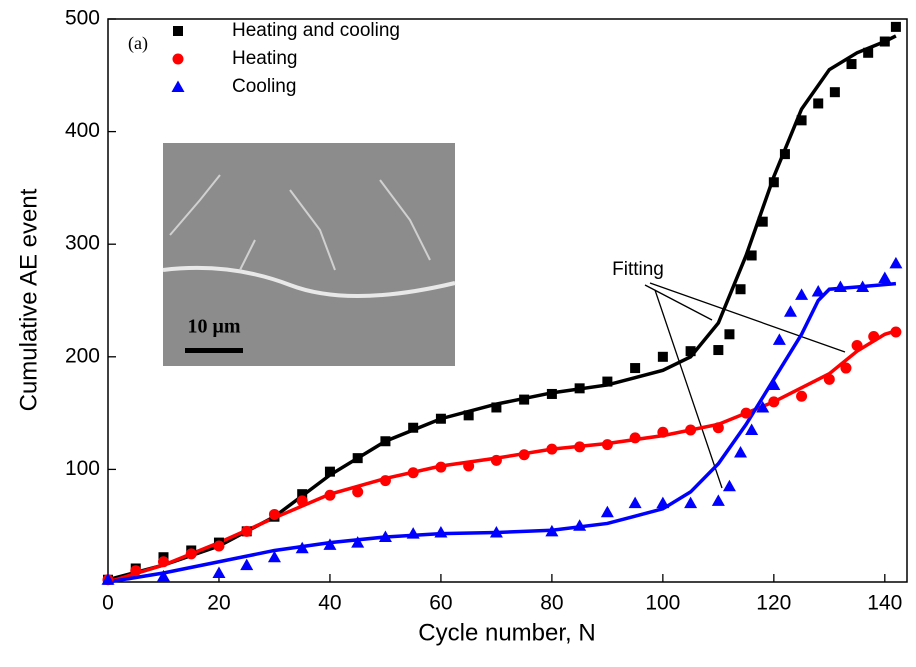 The width and height of the screenshot is (916, 667). I want to click on legend-label: Heating, so click(265, 58).